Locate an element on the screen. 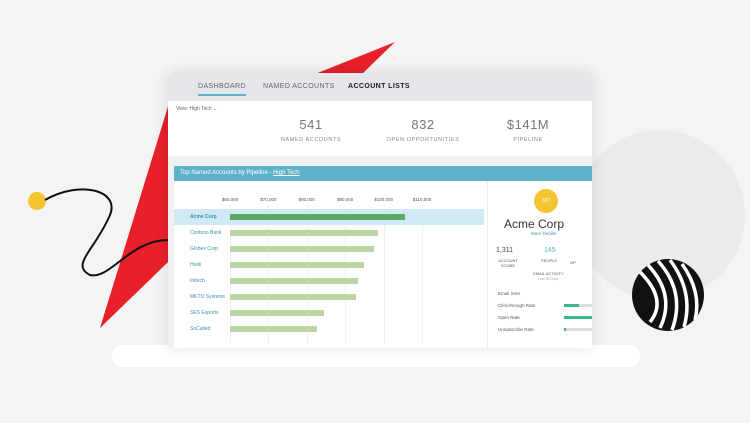 This screenshot has height=423, width=750. x-tick-label: $110,000 is located at coordinates (422, 199).